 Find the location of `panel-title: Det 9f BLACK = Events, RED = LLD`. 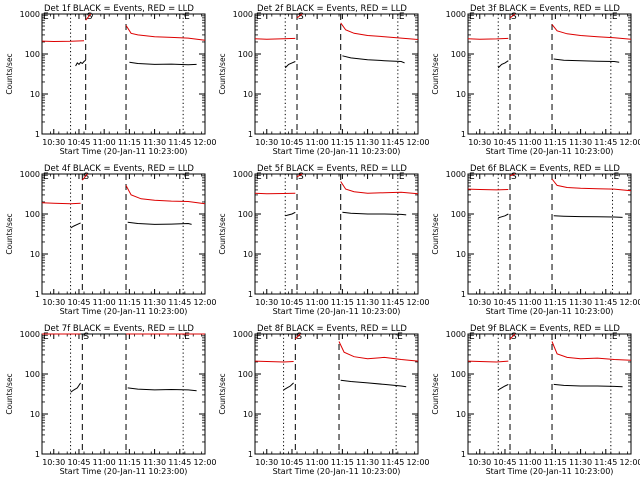

panel-title: Det 9f BLACK = Events, RED = LLD is located at coordinates (545, 329).